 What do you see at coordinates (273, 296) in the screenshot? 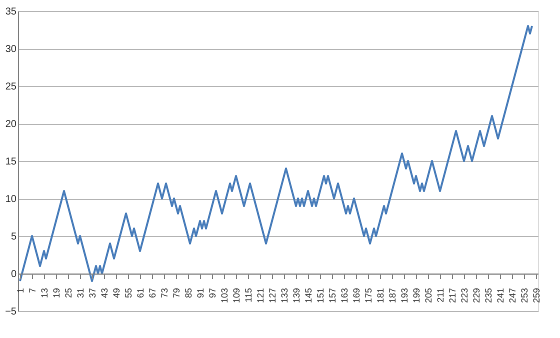
I see `x-tick-label: 127` at bounding box center [273, 296].